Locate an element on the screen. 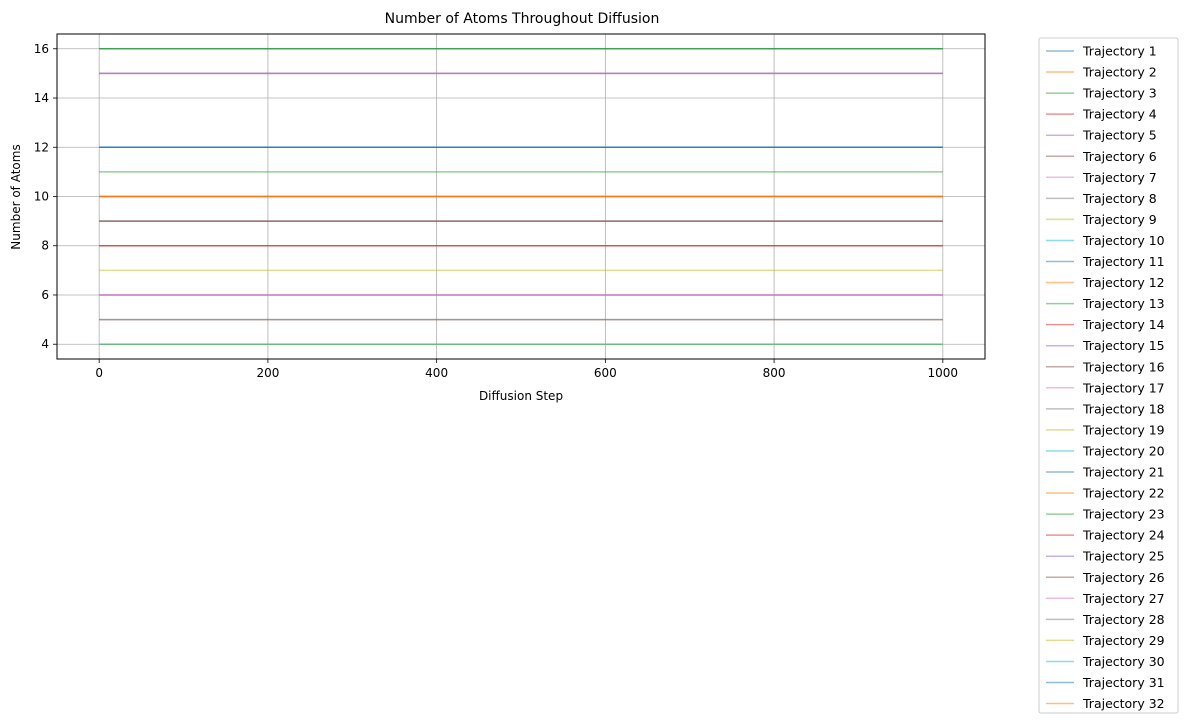  legend-label: Trajectory 3 is located at coordinates (1119, 93).